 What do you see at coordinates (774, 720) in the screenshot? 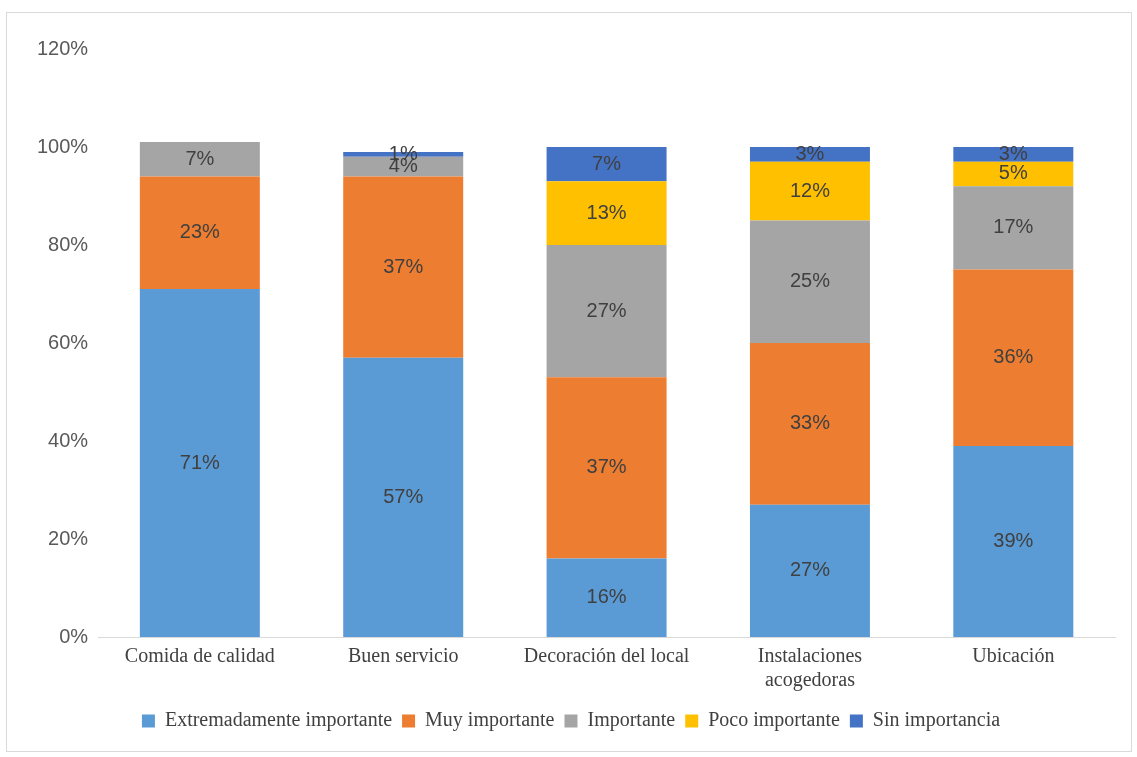
I see `legend-label: Poco importante` at bounding box center [774, 720].